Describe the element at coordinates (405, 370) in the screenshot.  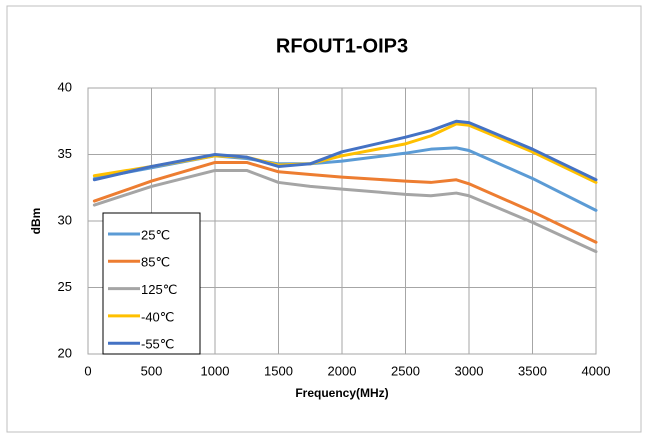
I see `x-tick-label: 2500` at that location.